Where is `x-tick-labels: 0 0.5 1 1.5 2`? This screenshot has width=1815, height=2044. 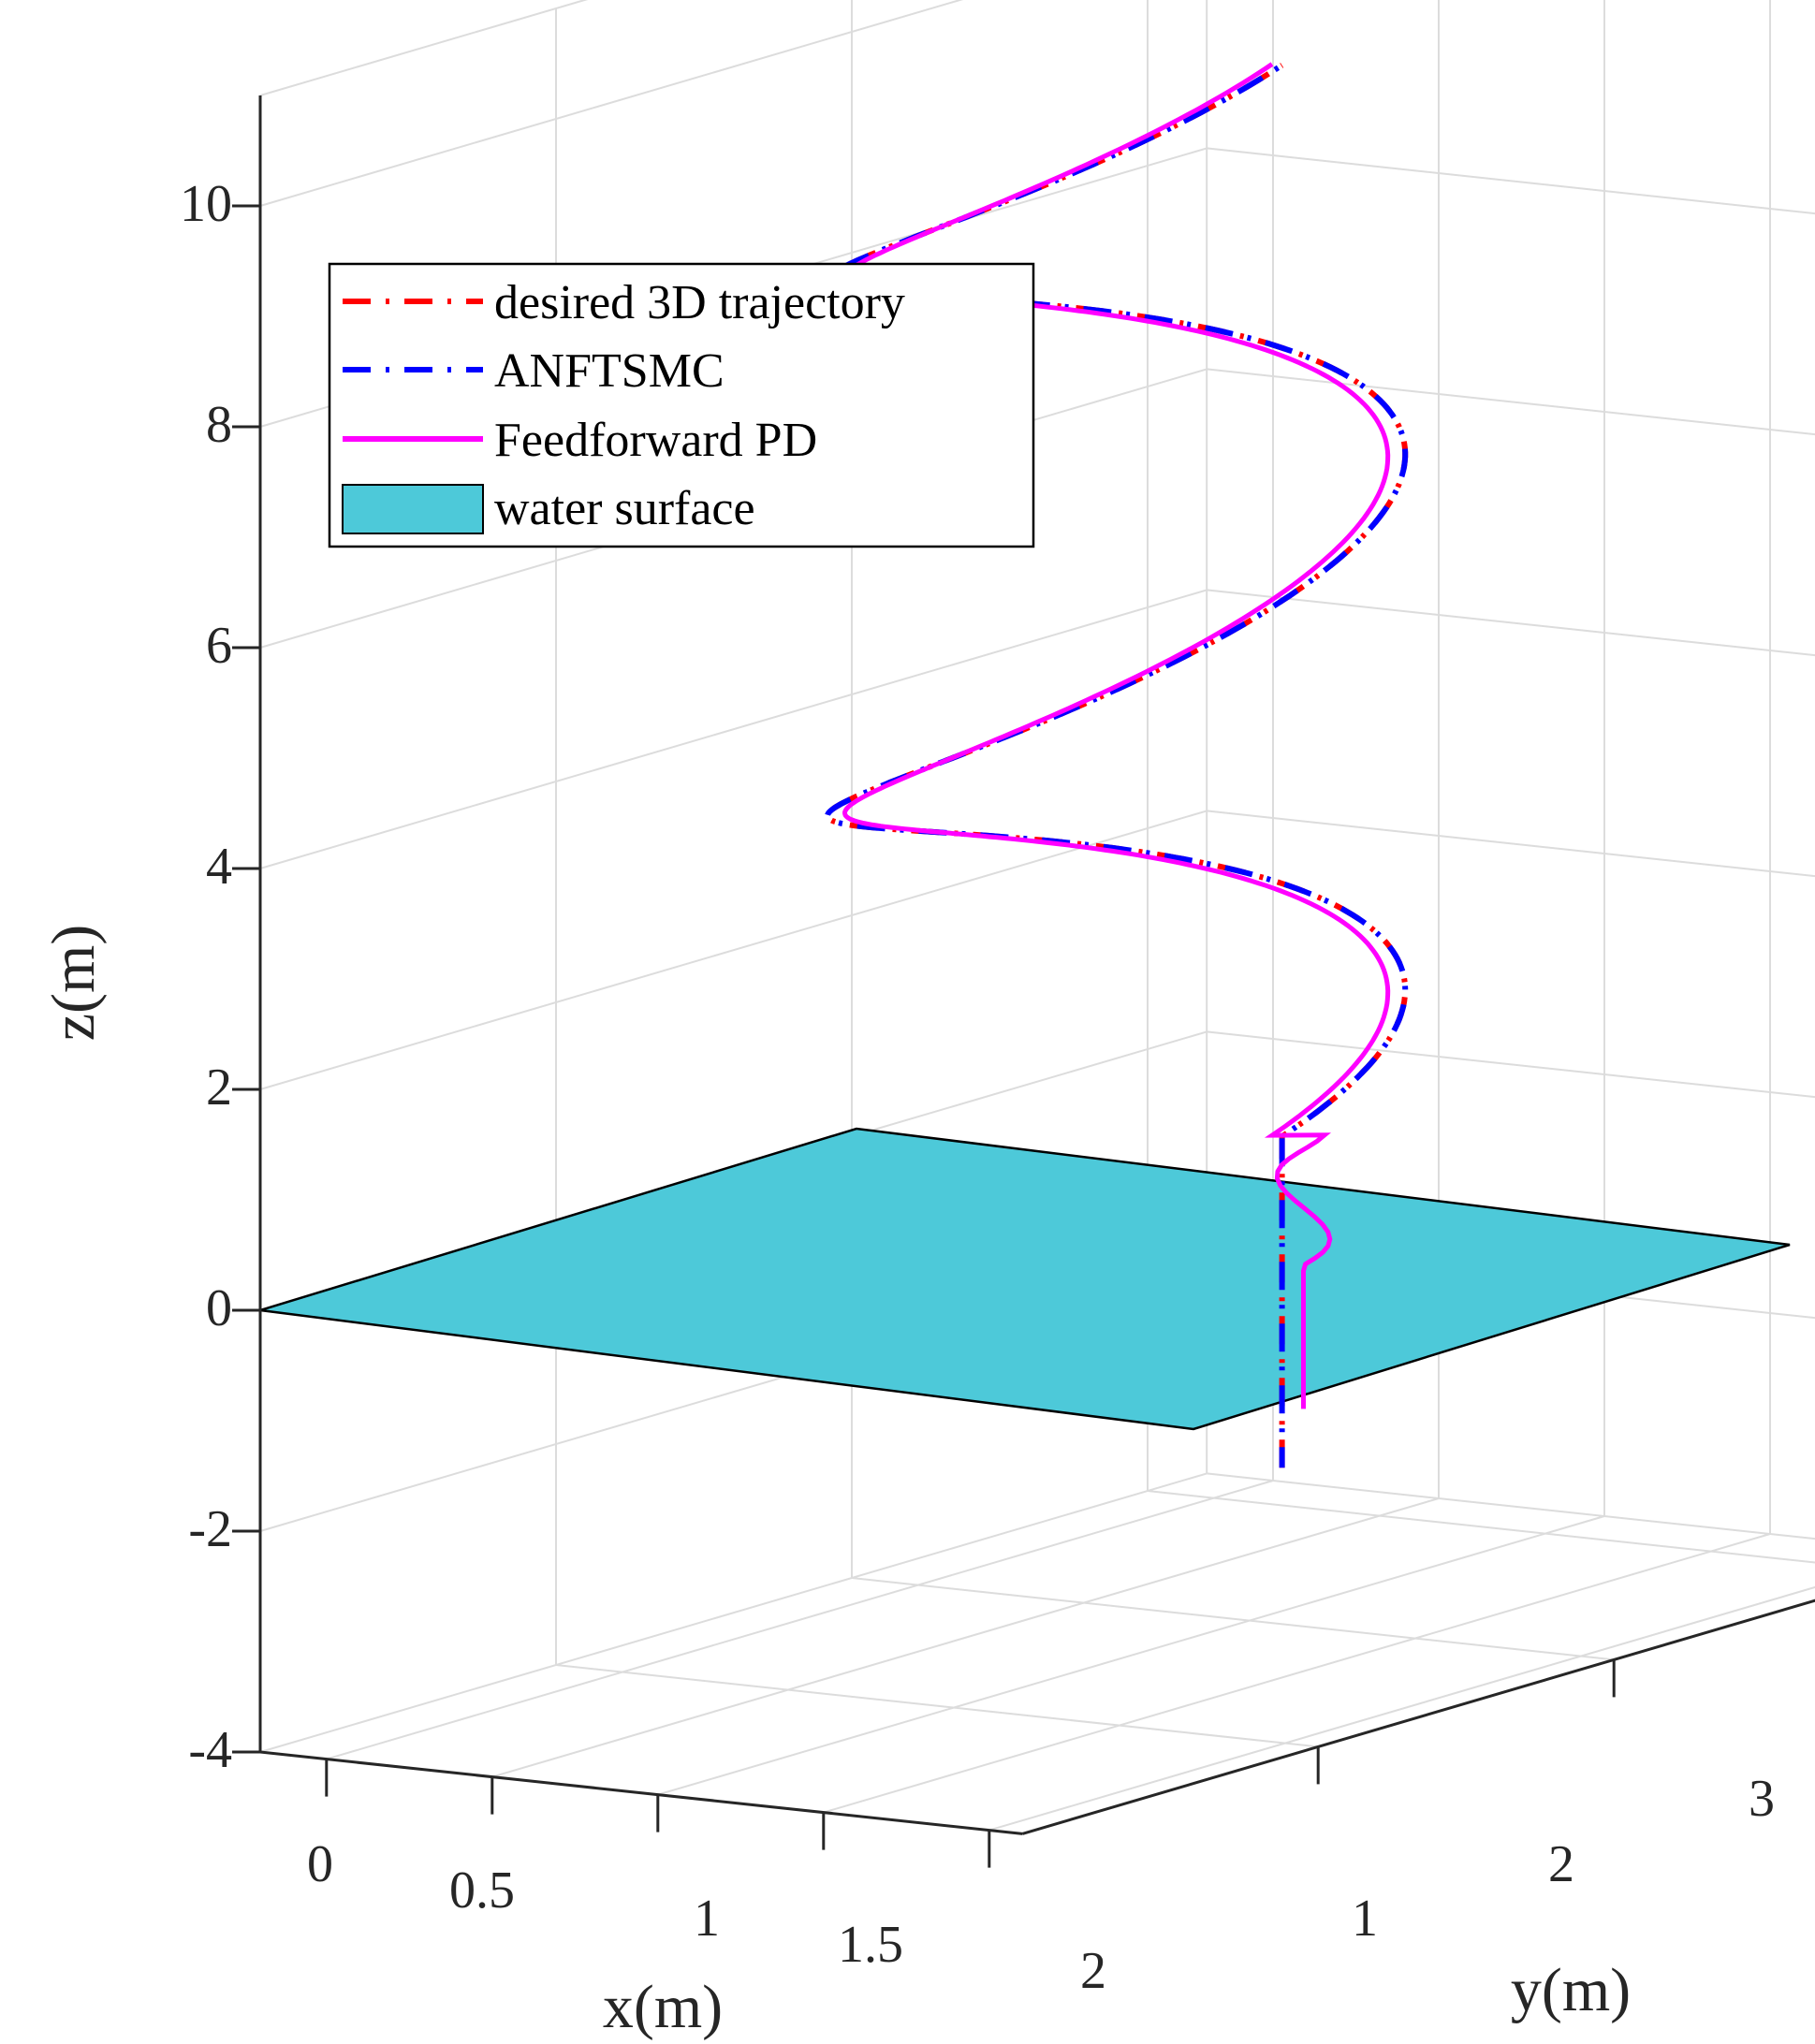 x-tick-labels: 0 0.5 1 1.5 2 is located at coordinates (706, 1918).